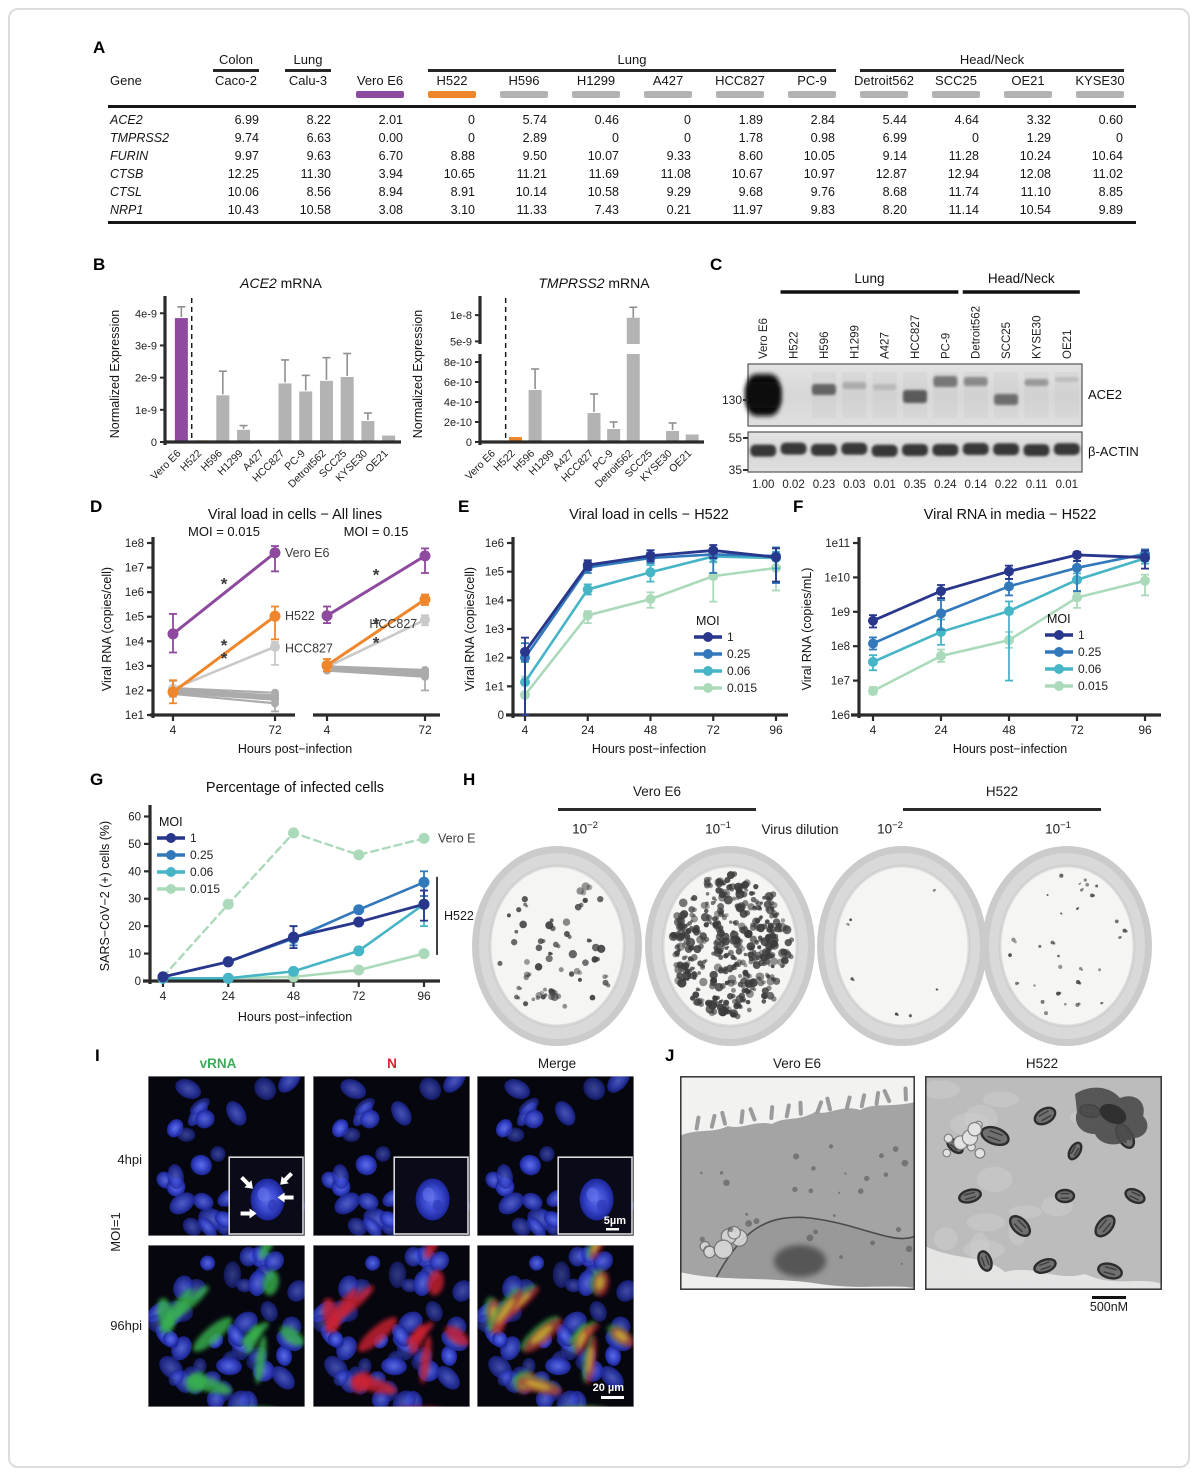  What do you see at coordinates (1009, 730) in the screenshot?
I see `svg-text: 48` at bounding box center [1009, 730].